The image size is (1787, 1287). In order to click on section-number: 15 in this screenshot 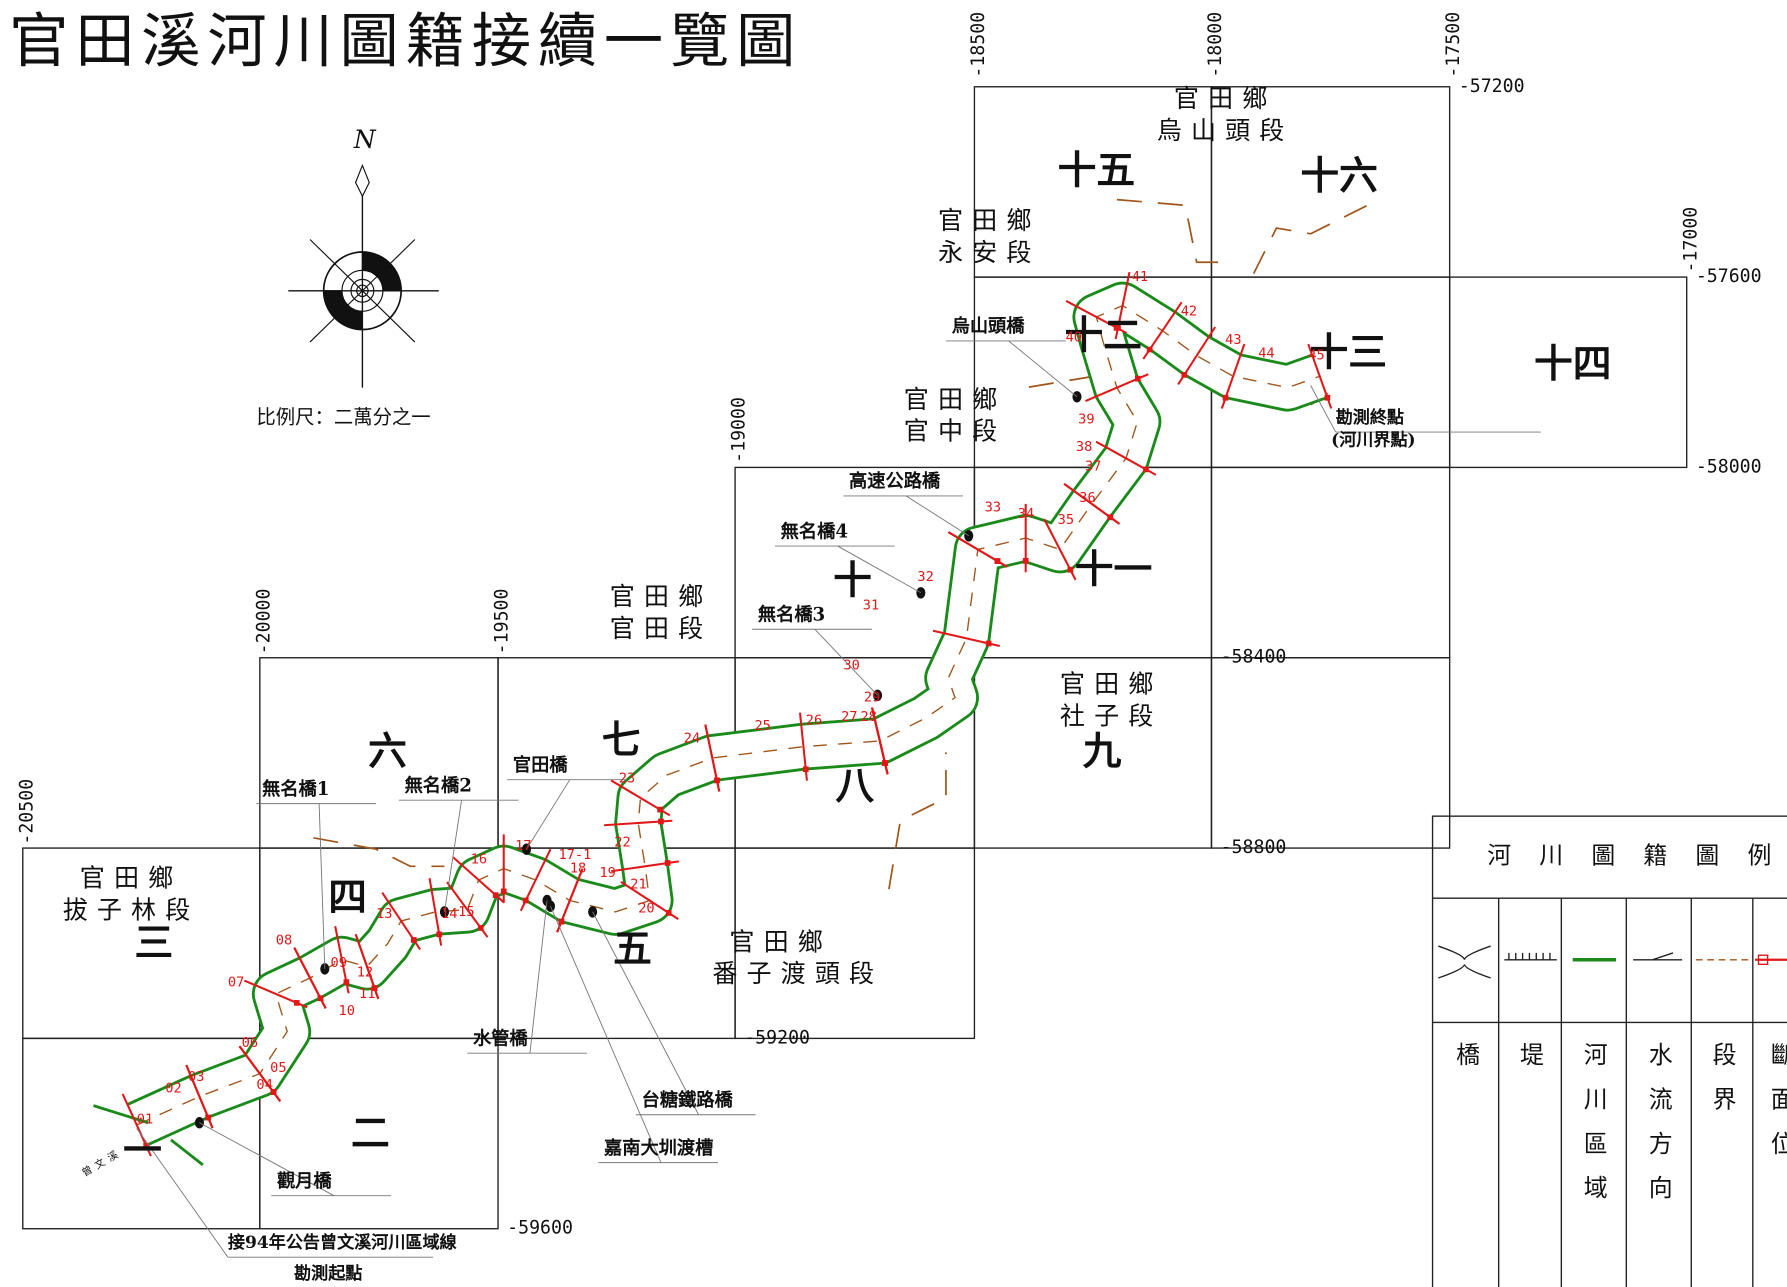, I will do `click(466, 912)`.